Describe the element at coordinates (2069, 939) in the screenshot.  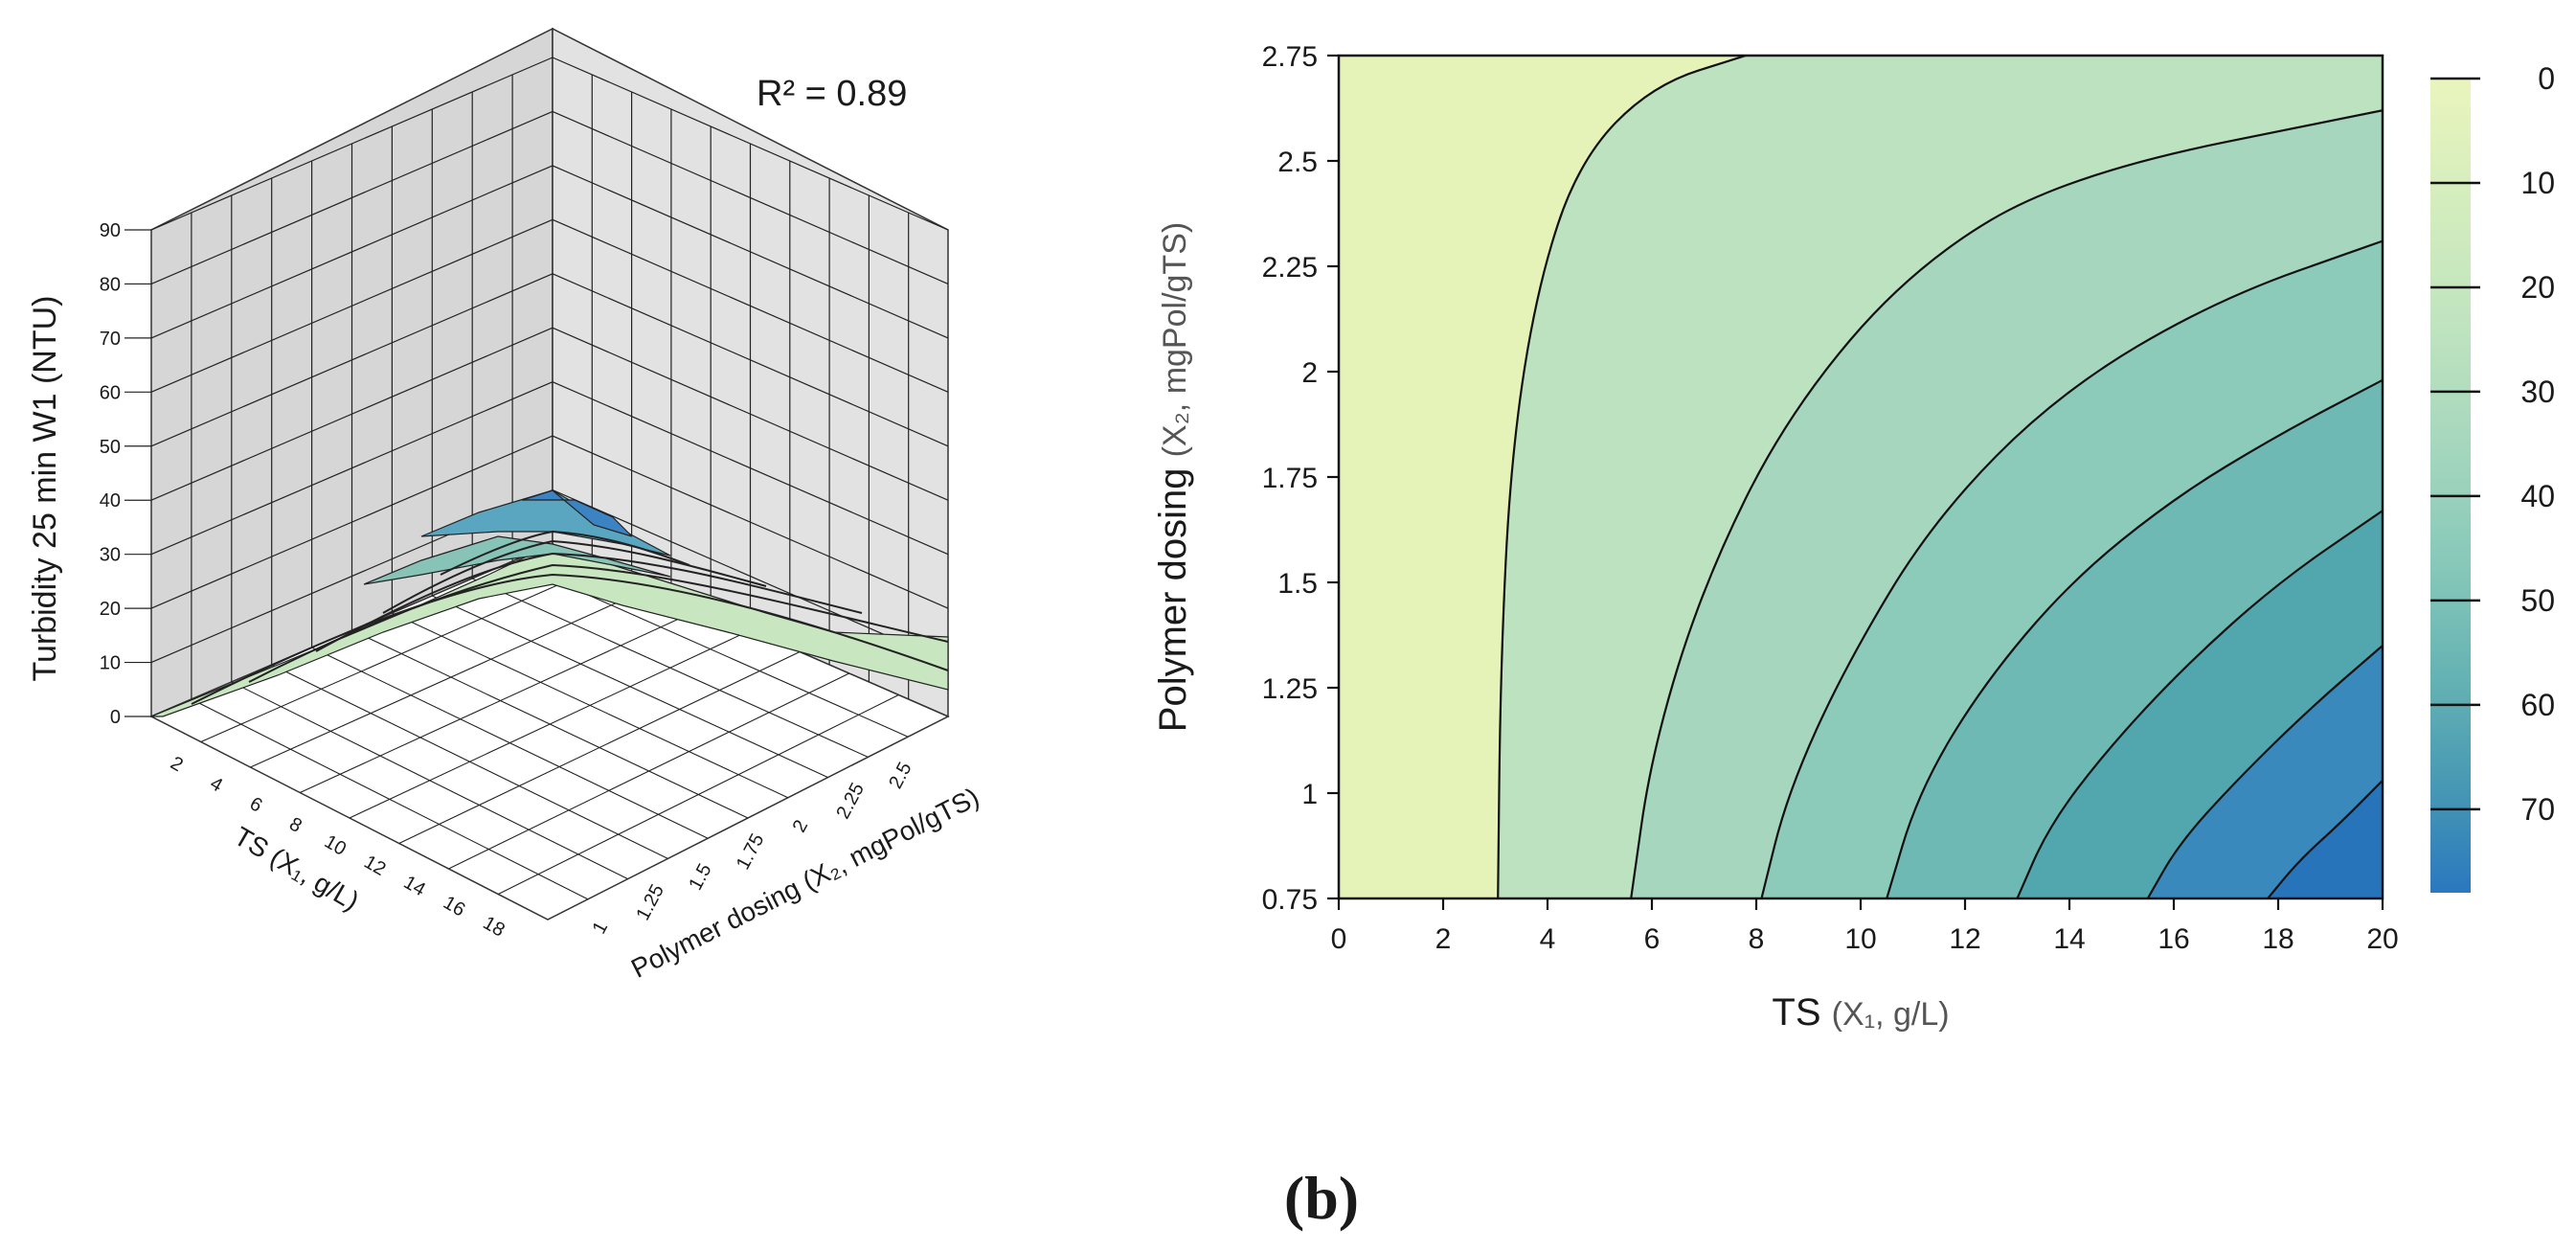
I see `x-tick-label: 14` at that location.